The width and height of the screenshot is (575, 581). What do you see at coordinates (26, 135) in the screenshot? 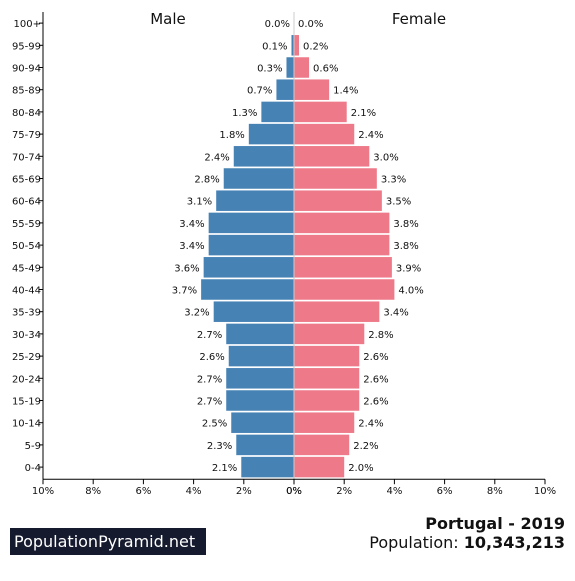
I see `age-label-75-79: 75-79` at bounding box center [26, 135].